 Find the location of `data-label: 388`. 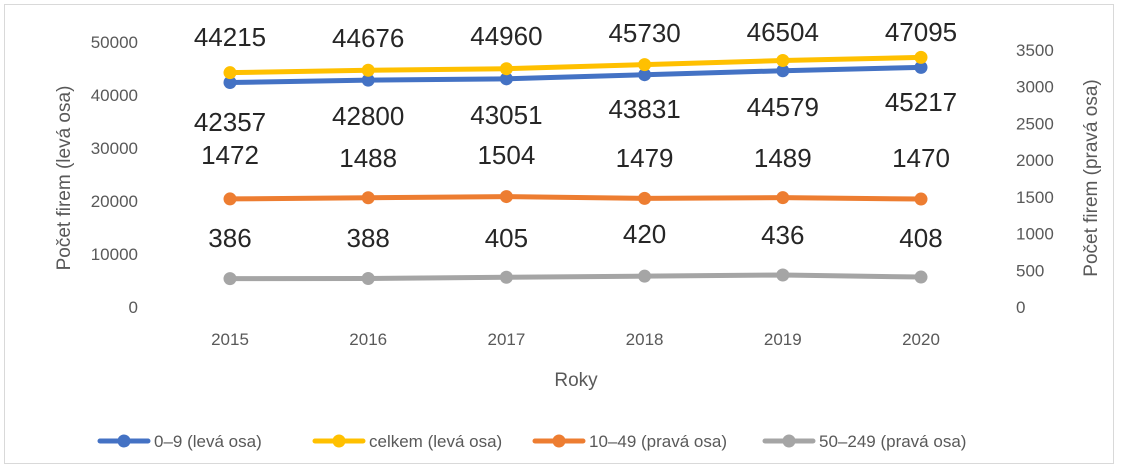

data-label: 388 is located at coordinates (368, 238).